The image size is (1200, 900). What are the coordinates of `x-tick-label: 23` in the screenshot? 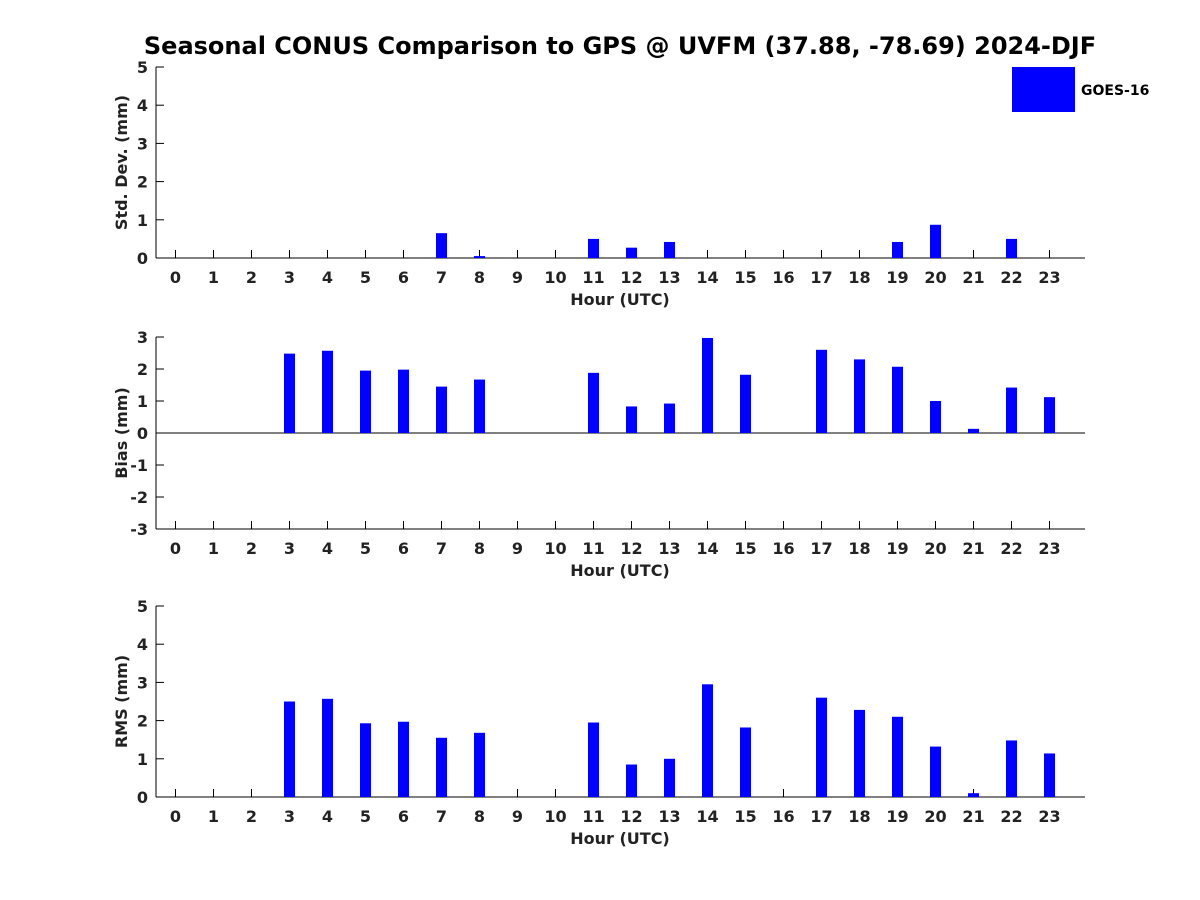 It's located at (1049, 548).